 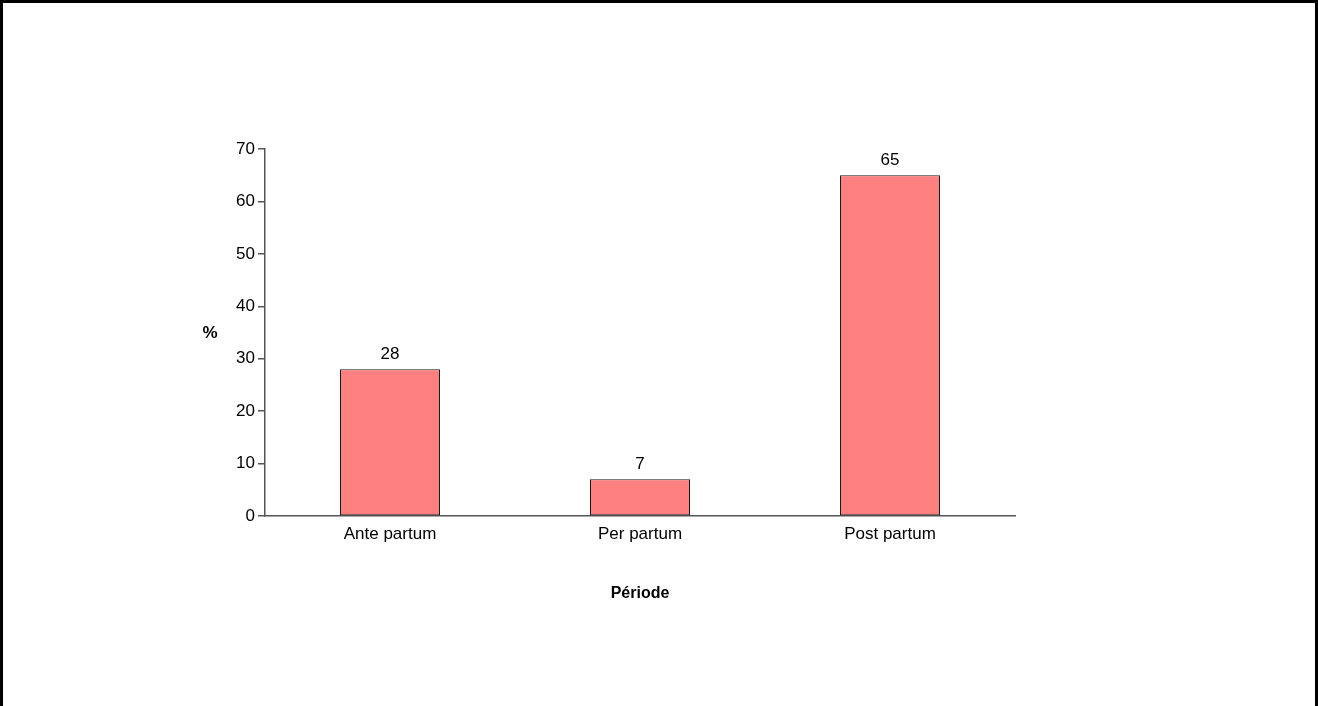 I want to click on y-tick-label: 70, so click(x=245, y=148).